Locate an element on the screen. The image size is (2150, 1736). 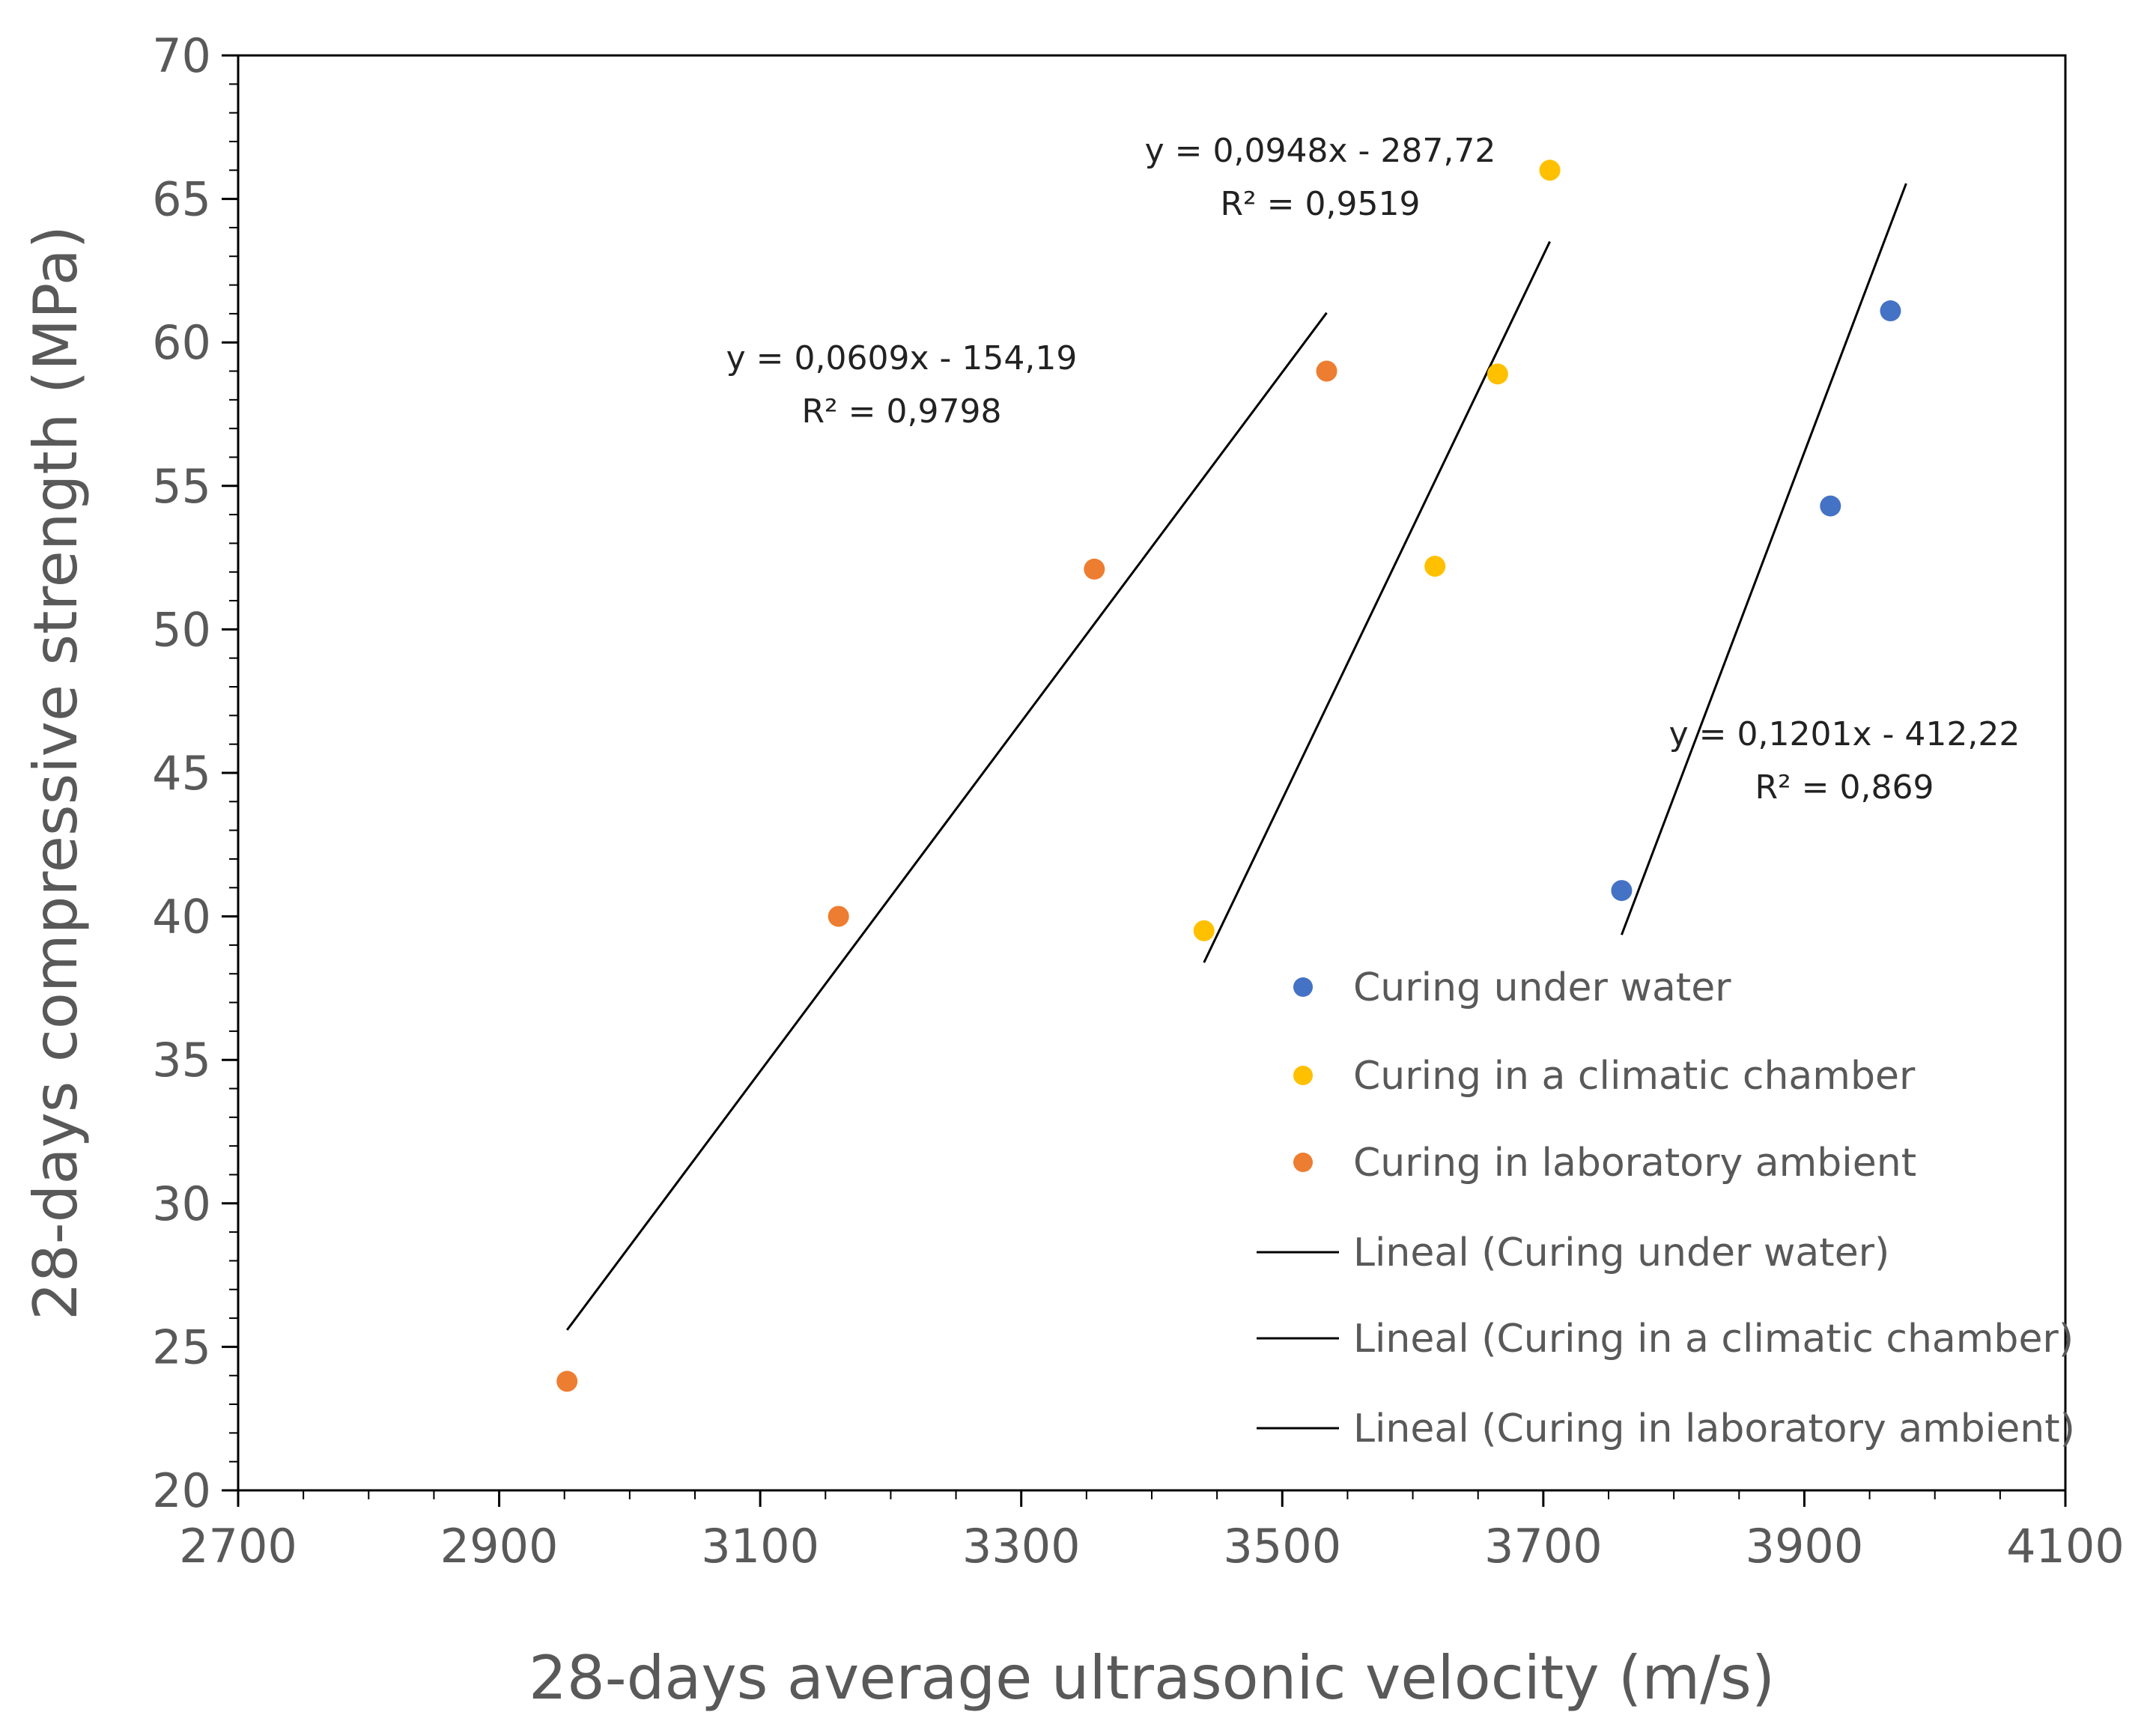
legend-marker-laboratory is located at coordinates (1303, 1162).